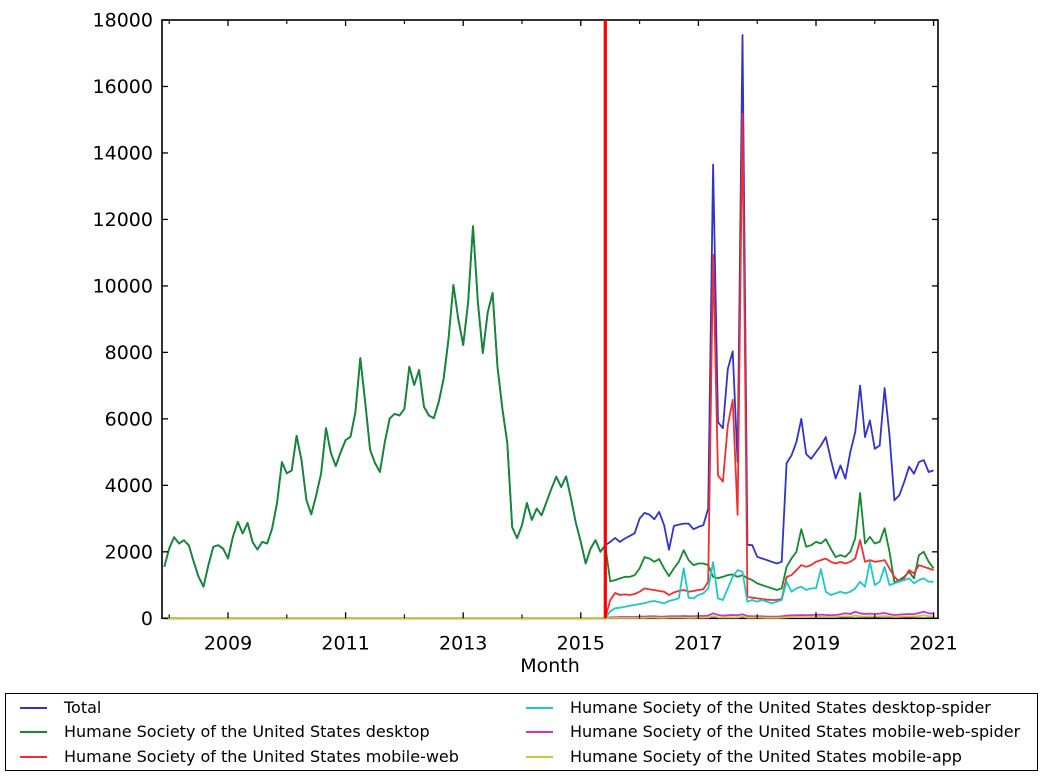 This screenshot has width=1044, height=779. Describe the element at coordinates (123, 220) in the screenshot. I see `y-tick-label: 12000` at that location.